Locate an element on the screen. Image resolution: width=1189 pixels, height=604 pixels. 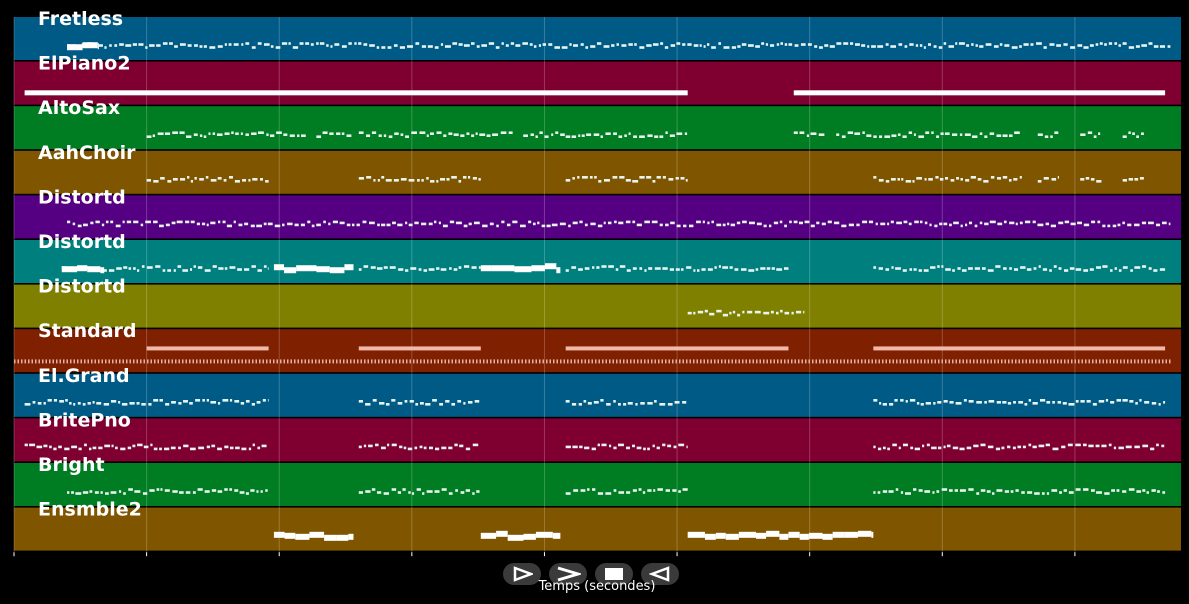
rewind-button is located at coordinates (660, 574).